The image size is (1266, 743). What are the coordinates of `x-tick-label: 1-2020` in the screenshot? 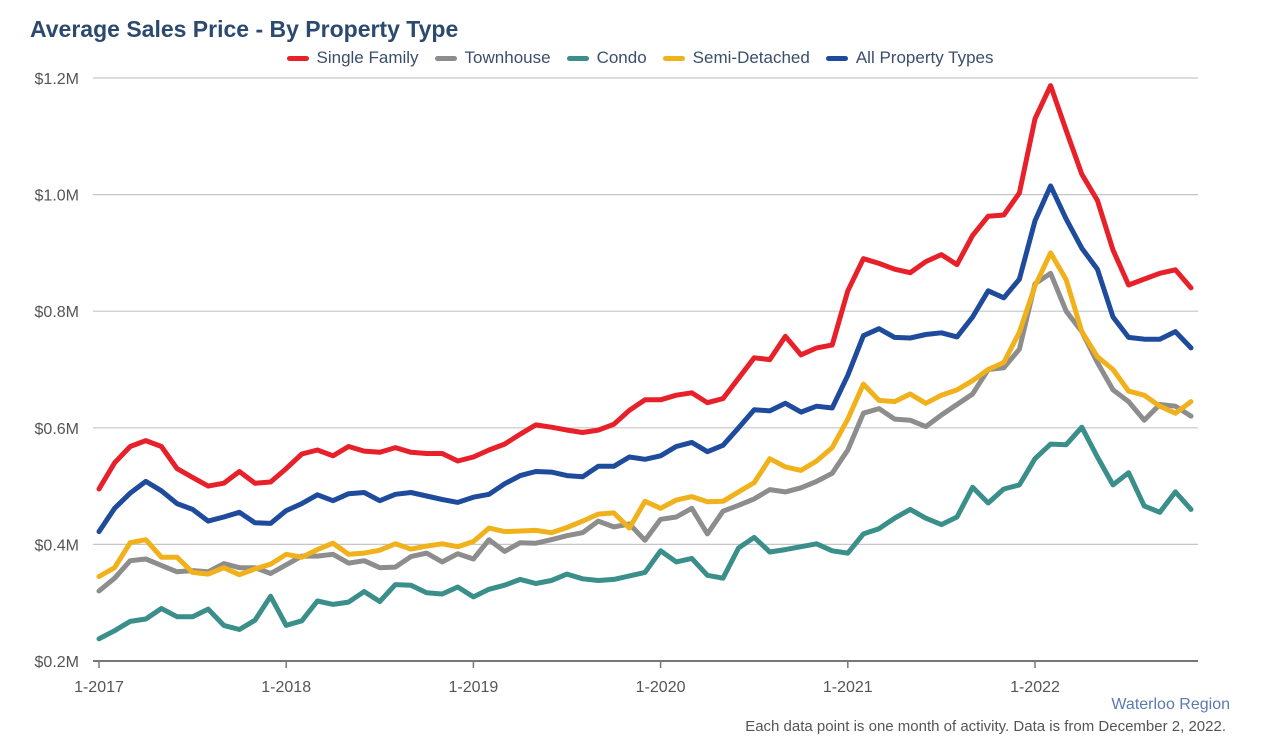 It's located at (661, 687).